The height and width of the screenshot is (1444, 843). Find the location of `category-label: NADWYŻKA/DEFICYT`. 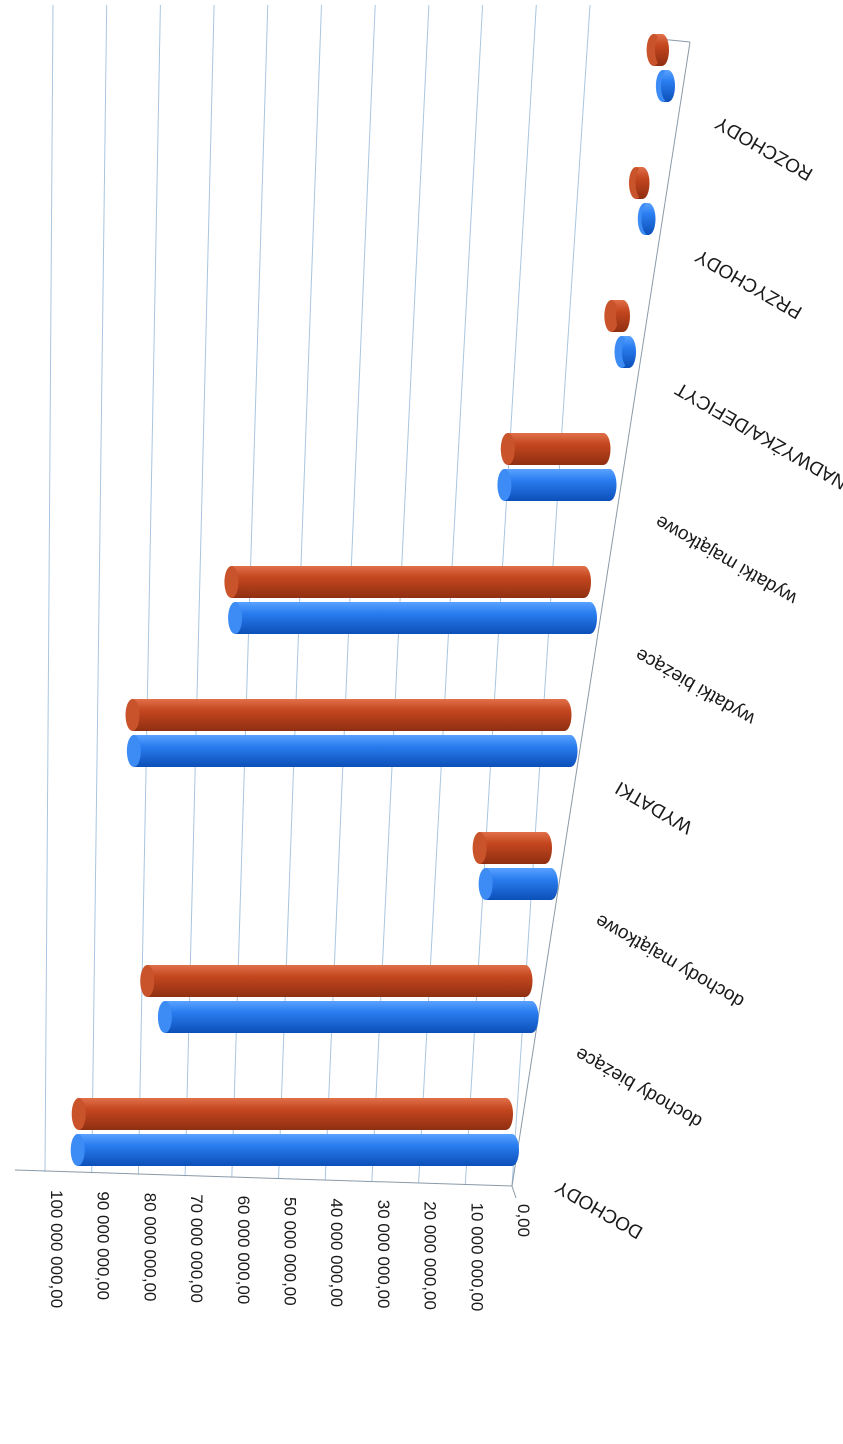

category-label: NADWYŻKA/DEFICYT is located at coordinates (757, 434).